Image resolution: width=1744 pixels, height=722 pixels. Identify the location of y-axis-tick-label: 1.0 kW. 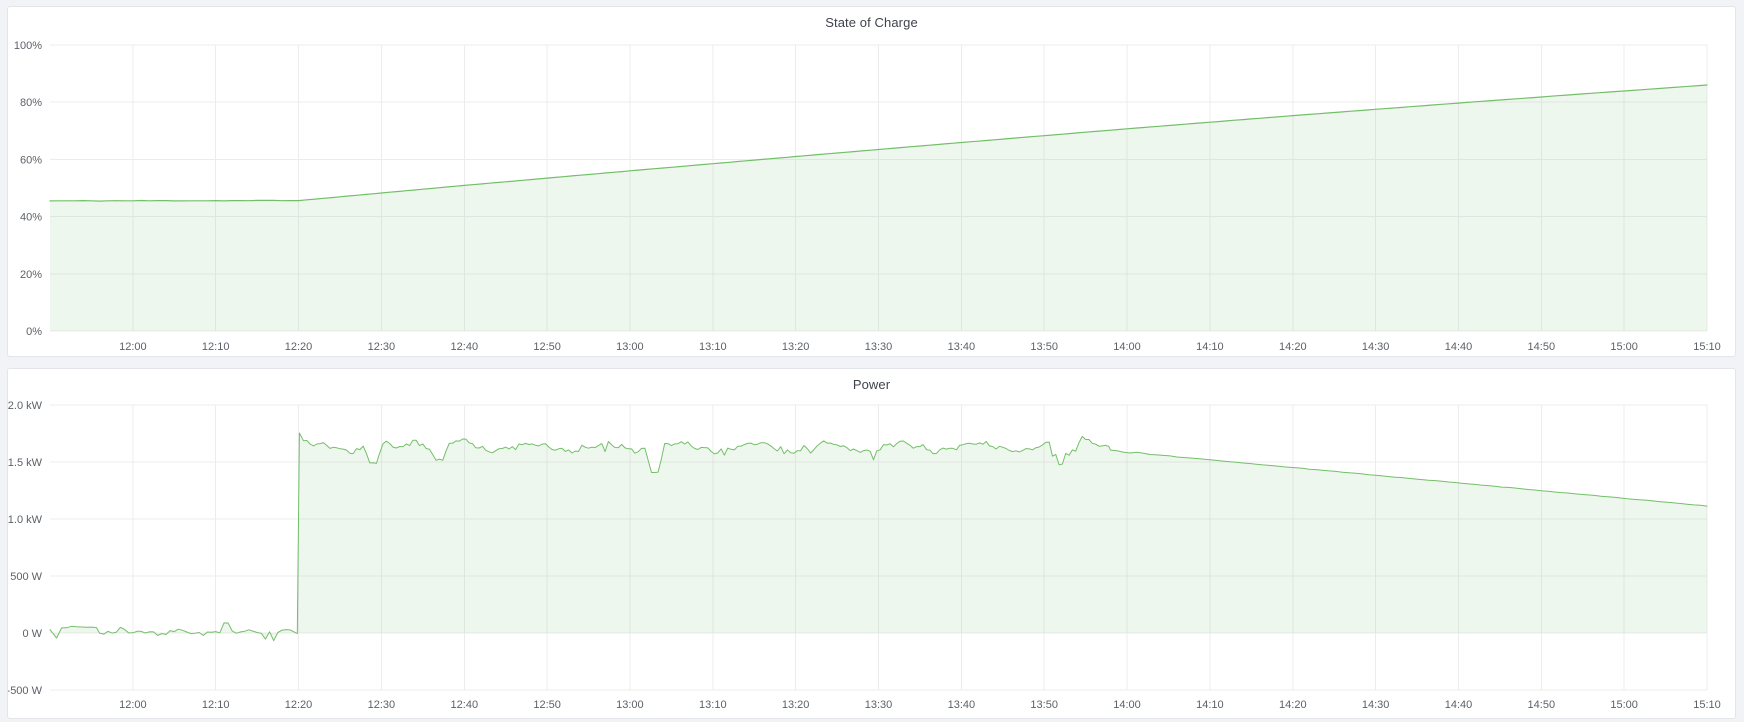
(25, 520).